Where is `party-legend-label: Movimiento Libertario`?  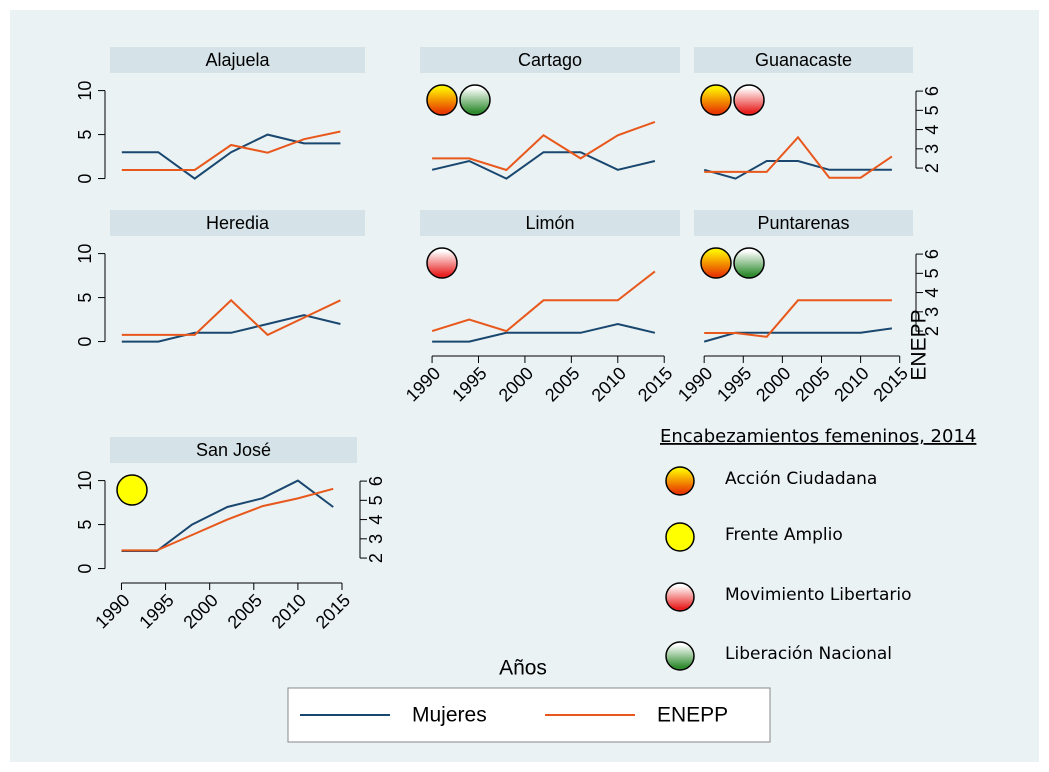 party-legend-label: Movimiento Libertario is located at coordinates (818, 595).